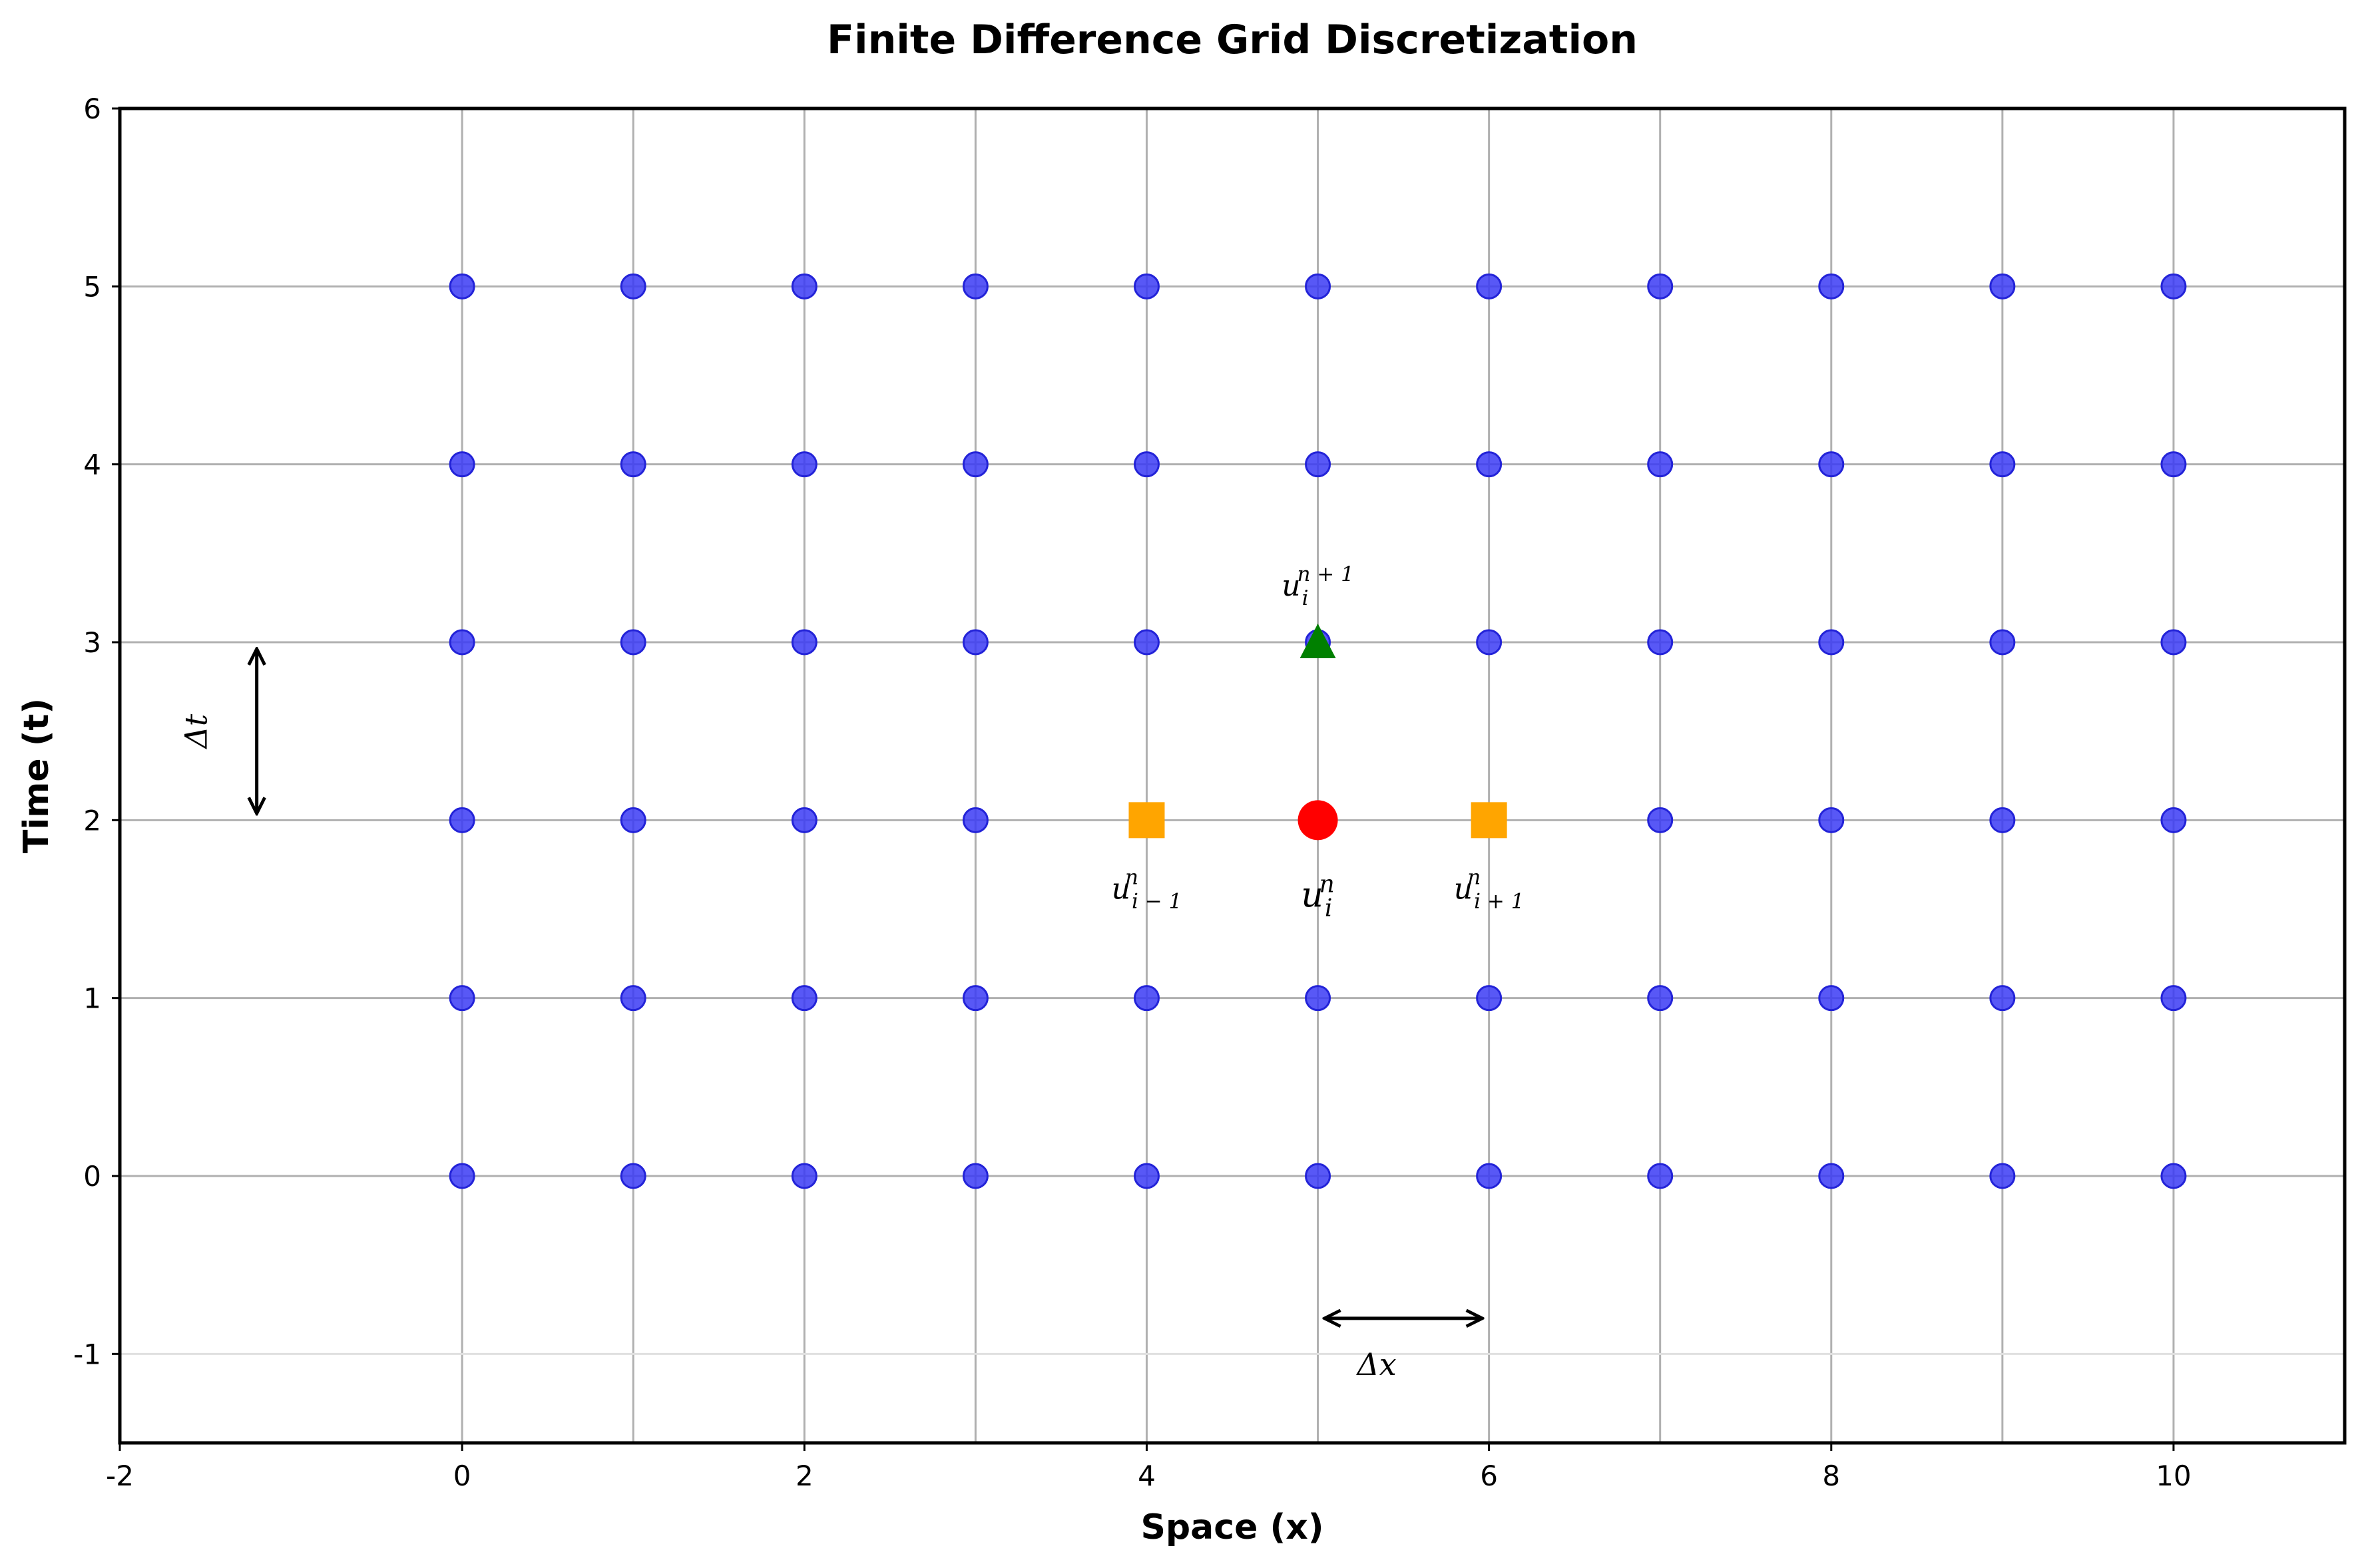 This screenshot has width=2364, height=1568. I want to click on y-tick-label: -1, so click(87, 1354).